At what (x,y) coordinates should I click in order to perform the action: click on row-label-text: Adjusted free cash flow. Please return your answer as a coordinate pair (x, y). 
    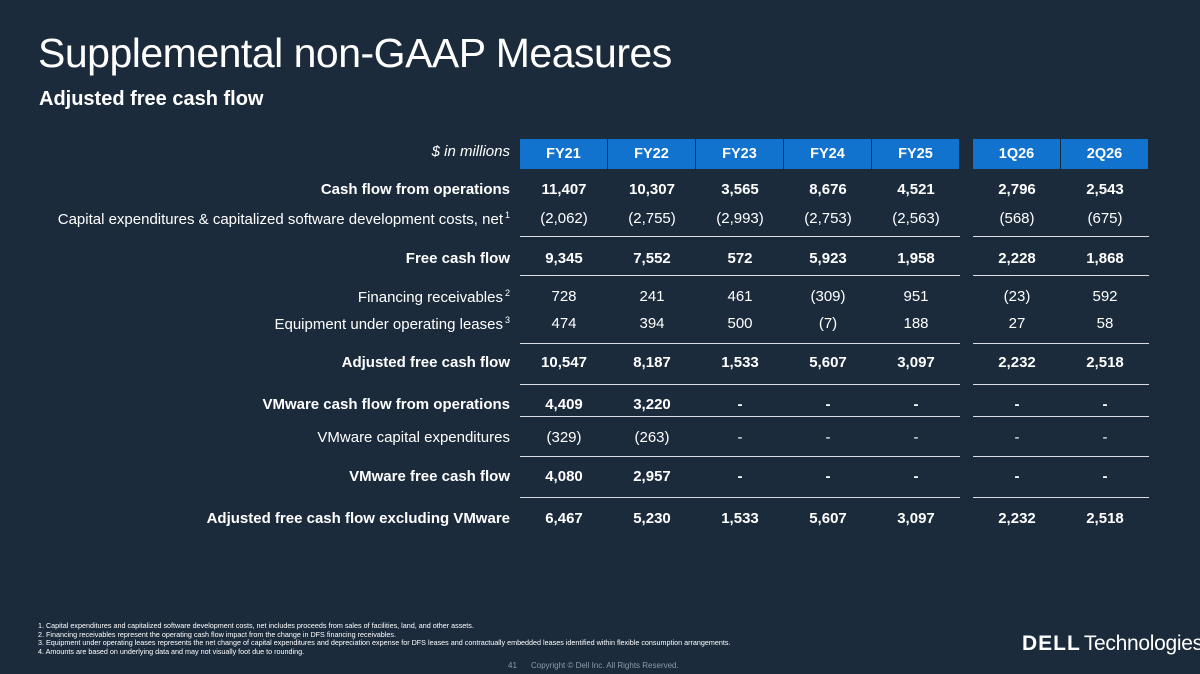
    Looking at the image, I should click on (425, 362).